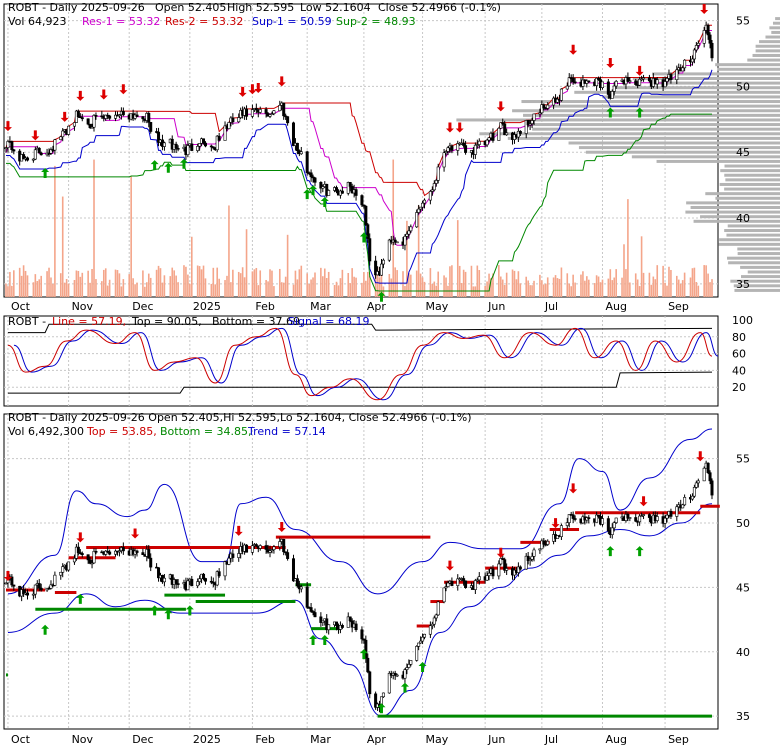 Image resolution: width=780 pixels, height=745 pixels. I want to click on p3-xtick: Jun, so click(496, 739).